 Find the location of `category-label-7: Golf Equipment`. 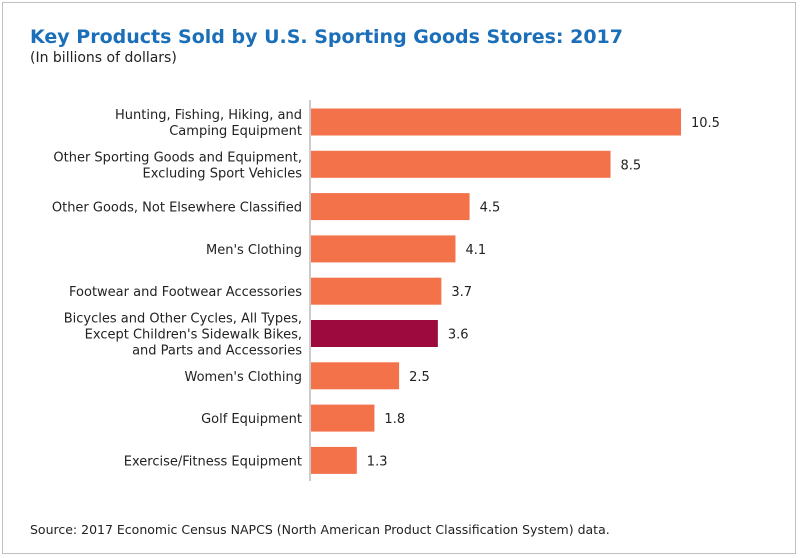

category-label-7: Golf Equipment is located at coordinates (251, 419).